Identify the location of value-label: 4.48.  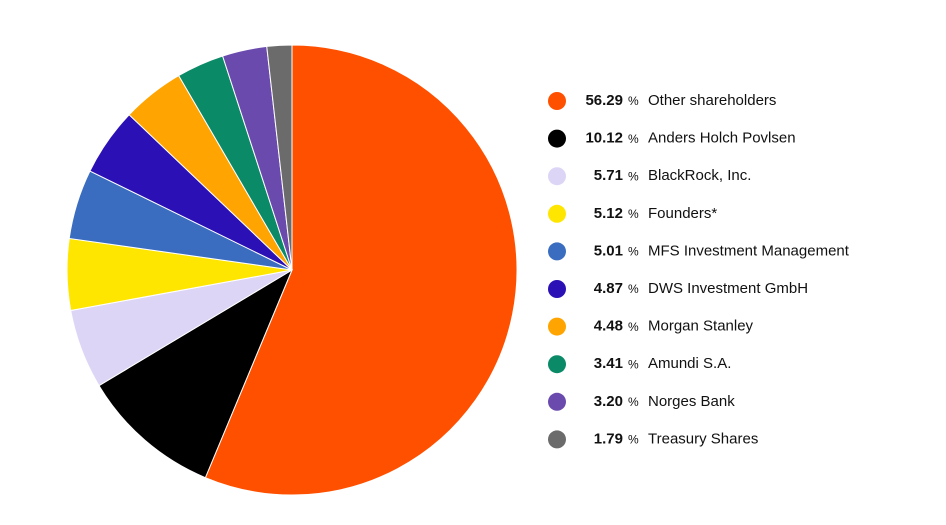
(608, 326).